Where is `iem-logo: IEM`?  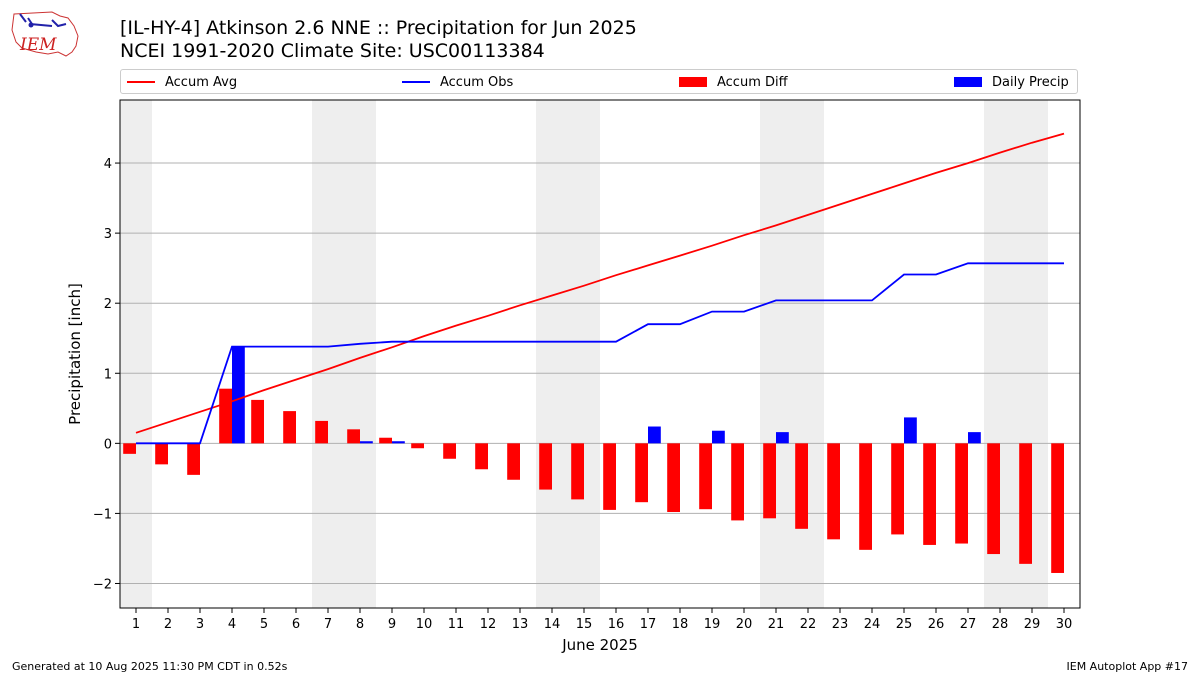
iem-logo: IEM is located at coordinates (45, 34).